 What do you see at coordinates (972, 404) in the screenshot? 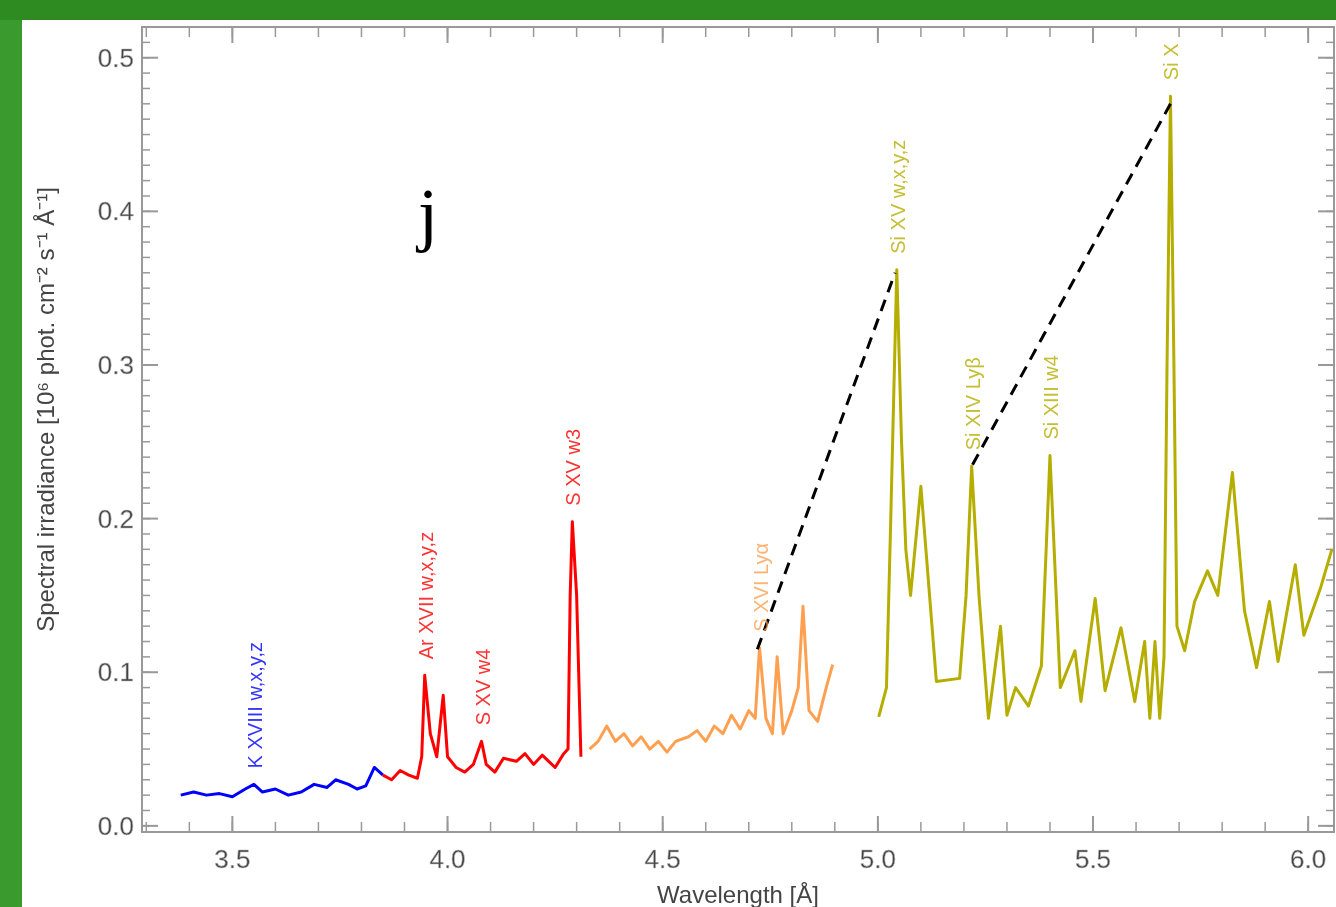
I see `annotation: Si XIV Lyβ` at bounding box center [972, 404].